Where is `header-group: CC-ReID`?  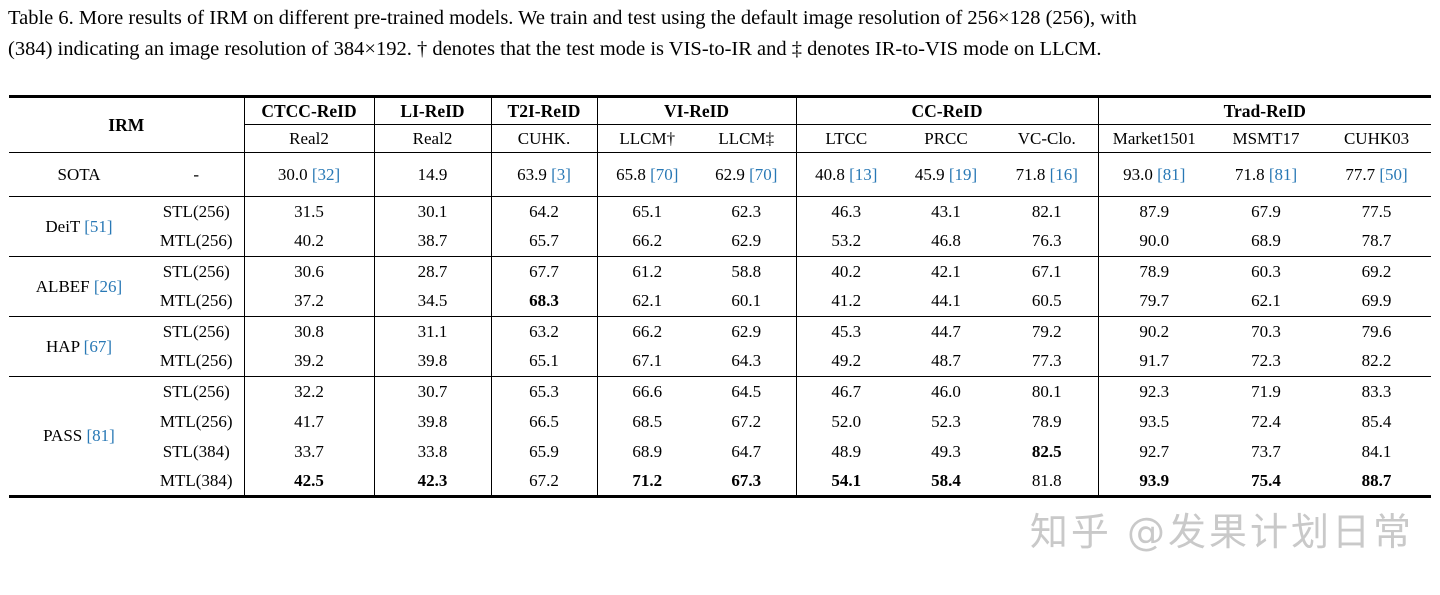 header-group: CC-ReID is located at coordinates (947, 110).